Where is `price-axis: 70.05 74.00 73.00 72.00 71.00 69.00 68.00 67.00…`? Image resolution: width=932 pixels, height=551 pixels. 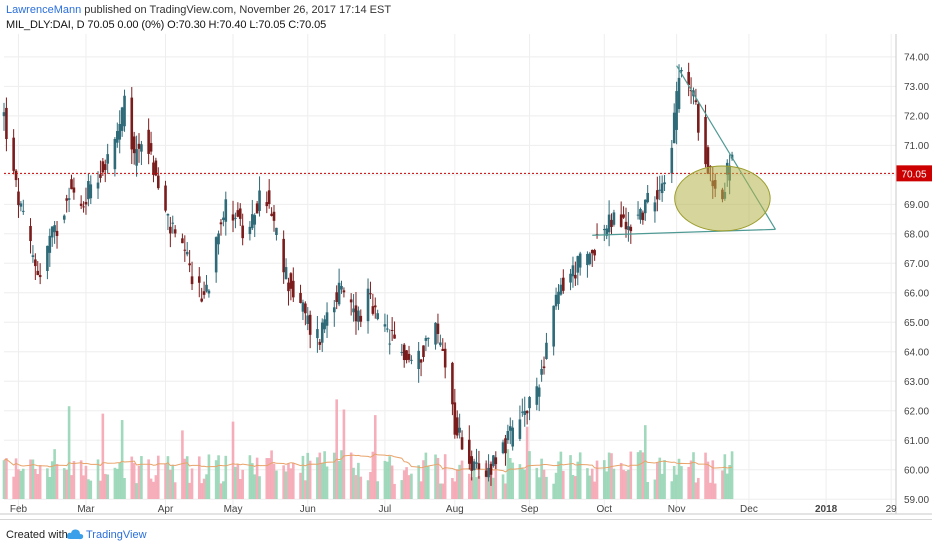
price-axis: 70.05 74.00 73.00 72.00 71.00 69.00 68.00 67.00… is located at coordinates (913, 274).